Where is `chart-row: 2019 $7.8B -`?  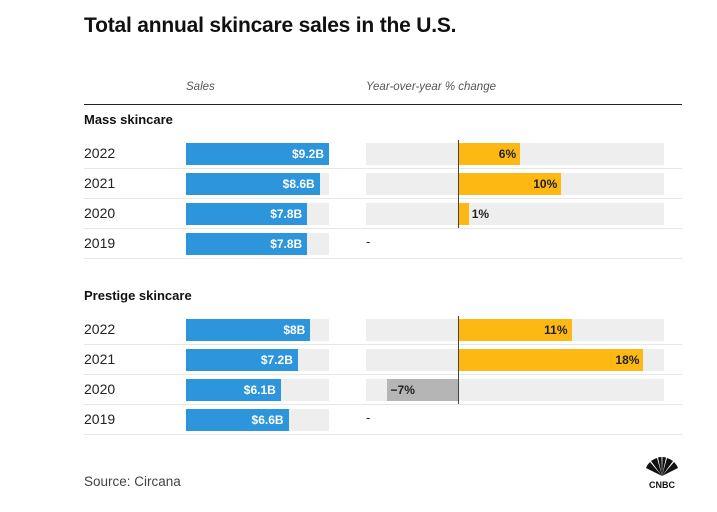
chart-row: 2019 $7.8B - is located at coordinates (383, 244).